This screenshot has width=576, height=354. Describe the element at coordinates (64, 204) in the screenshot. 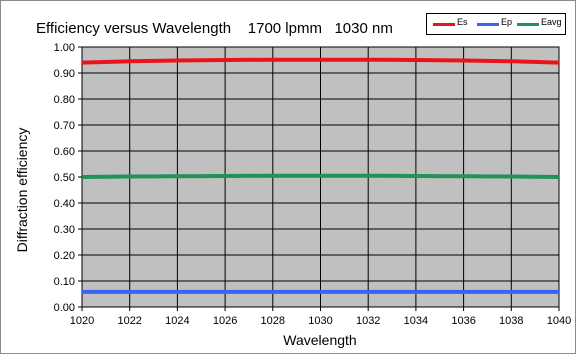

I see `y-tick-label: 0.40` at that location.